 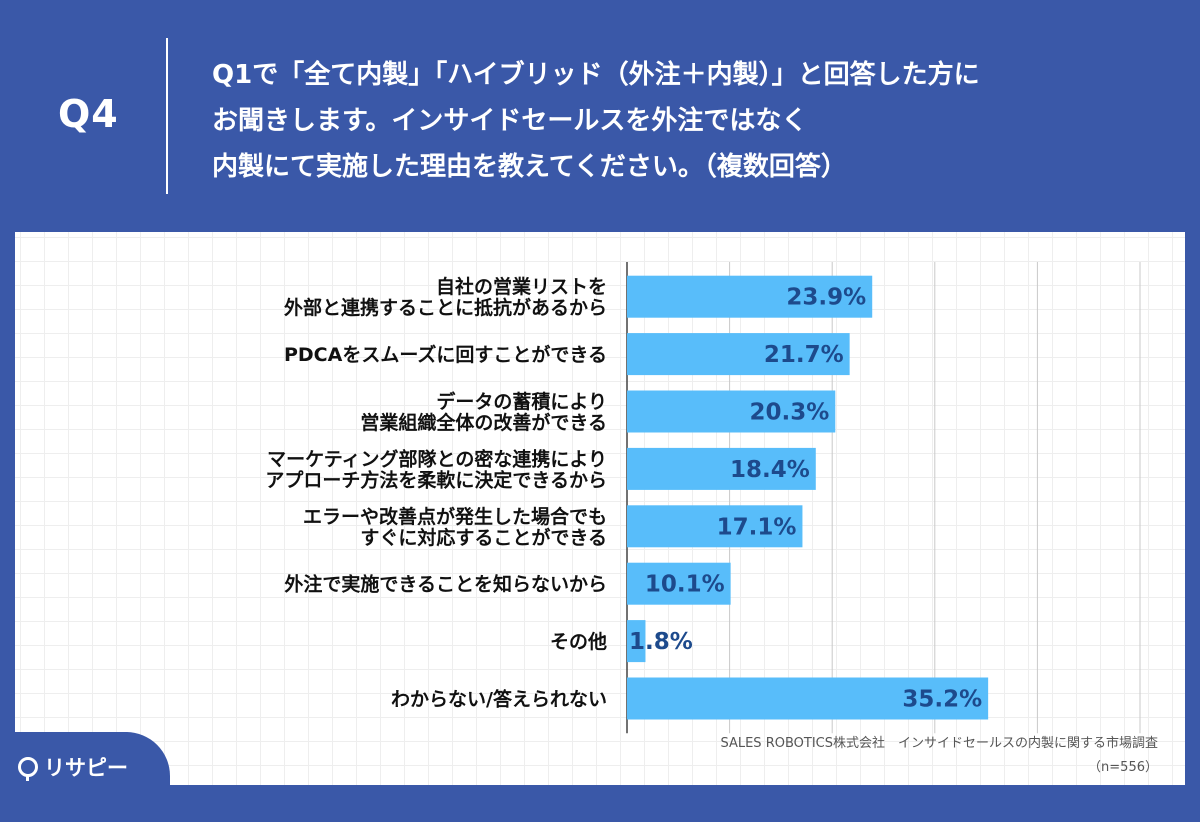 I want to click on category-label-line: その他, so click(x=578, y=641).